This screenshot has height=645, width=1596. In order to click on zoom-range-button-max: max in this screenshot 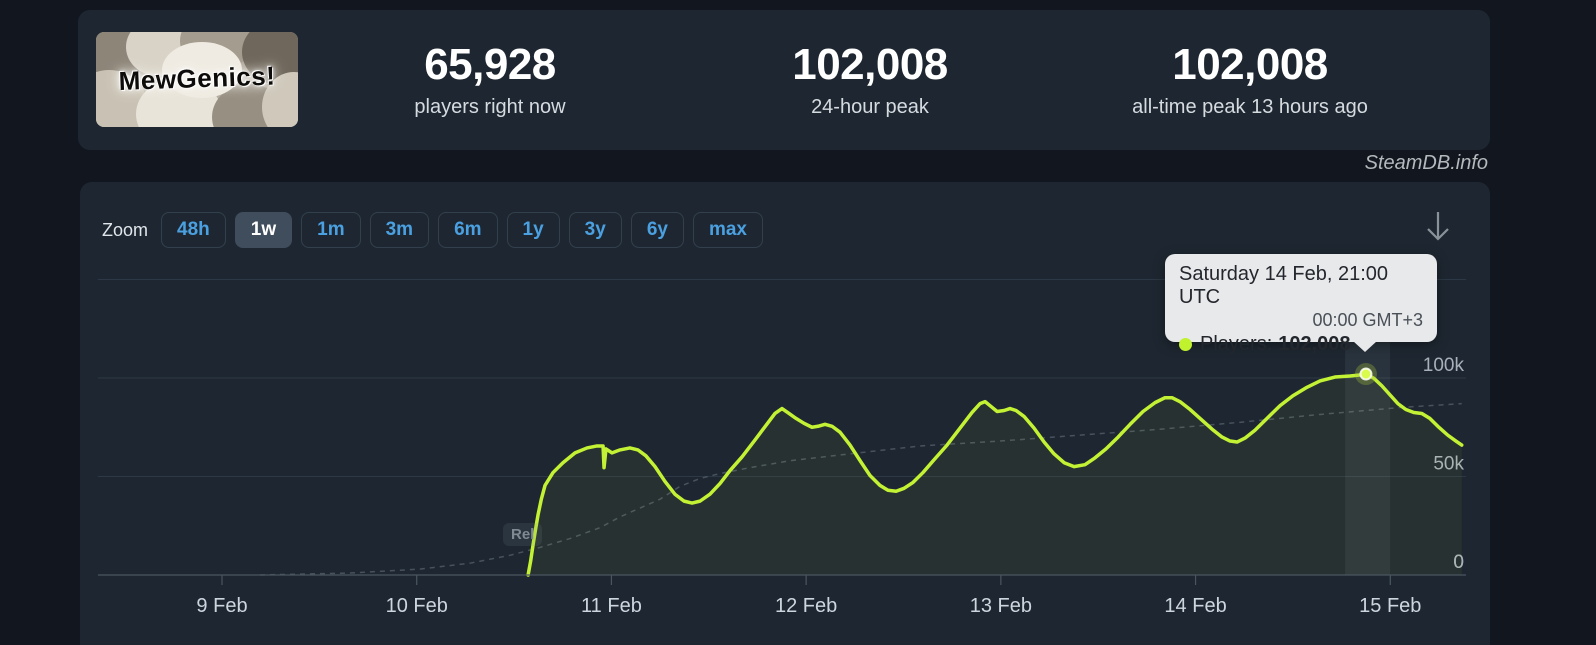, I will do `click(727, 230)`.